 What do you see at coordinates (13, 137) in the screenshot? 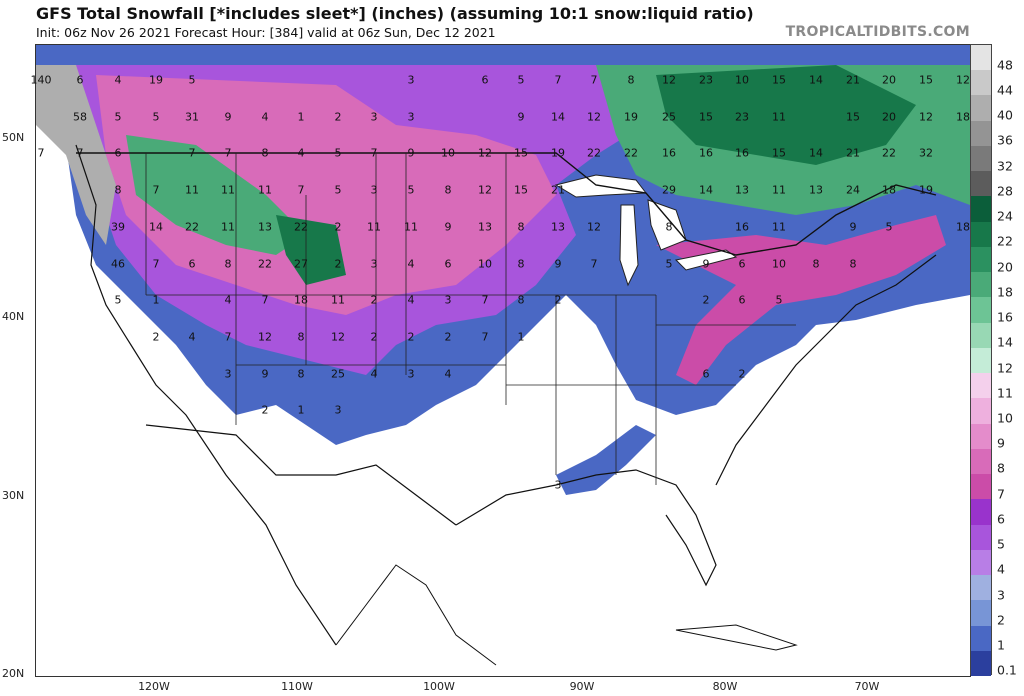
I see `lat-label-50n: 50N` at bounding box center [13, 137].